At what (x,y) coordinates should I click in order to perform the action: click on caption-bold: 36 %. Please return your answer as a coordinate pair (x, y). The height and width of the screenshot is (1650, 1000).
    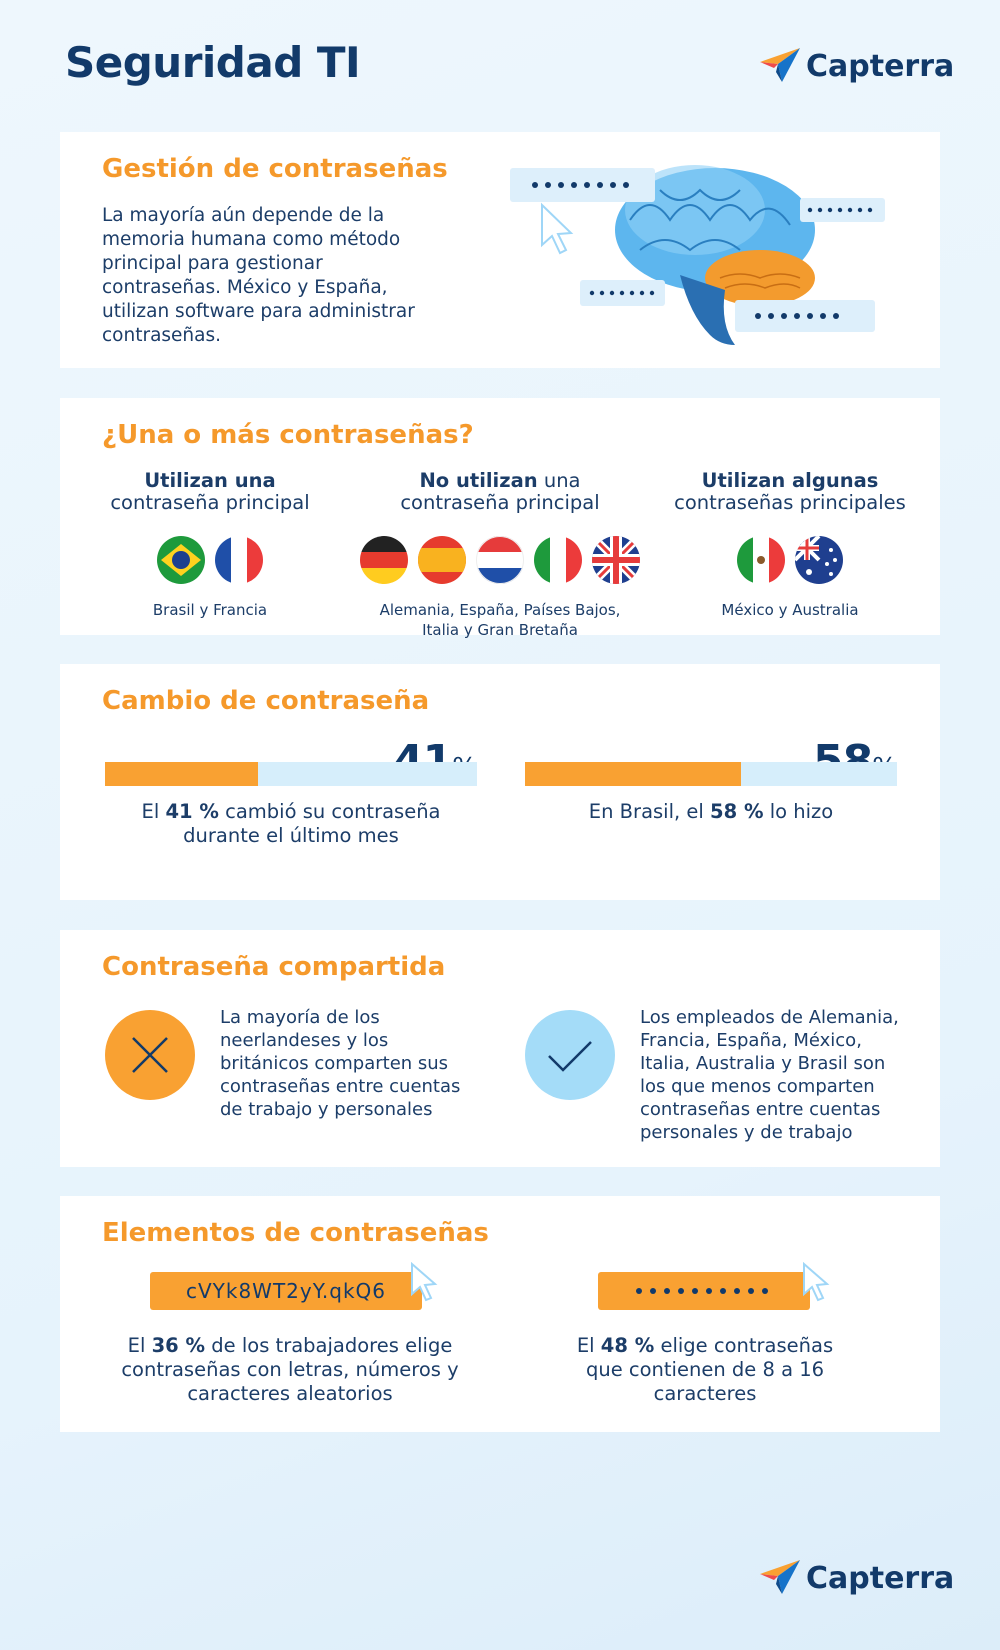
    Looking at the image, I should click on (178, 1345).